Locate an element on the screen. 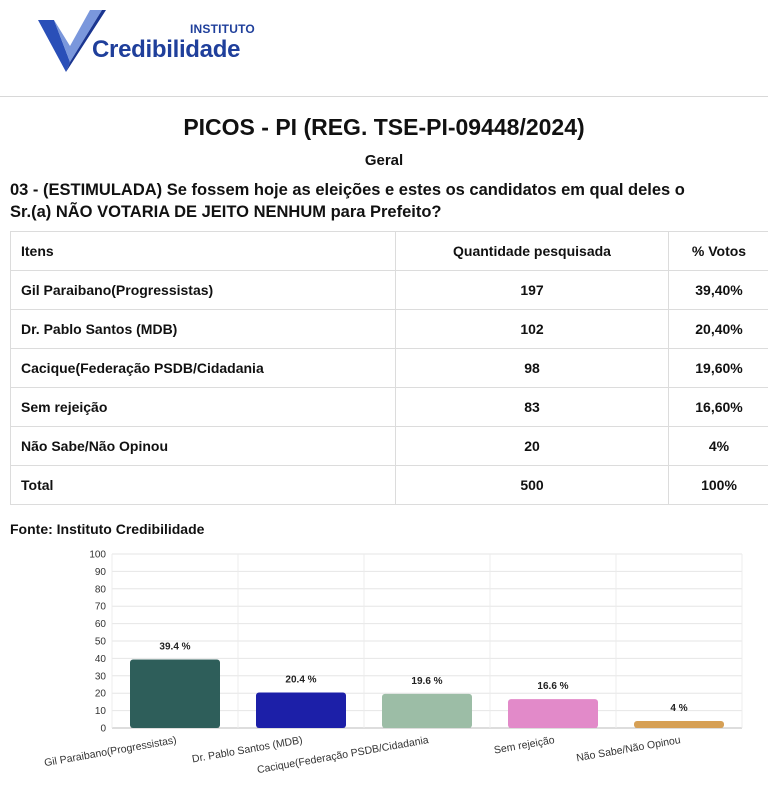 The image size is (768, 806). chart-y-ticks: 0 10 20 30 40 50 60 70 80 90 100 is located at coordinates (97, 642).